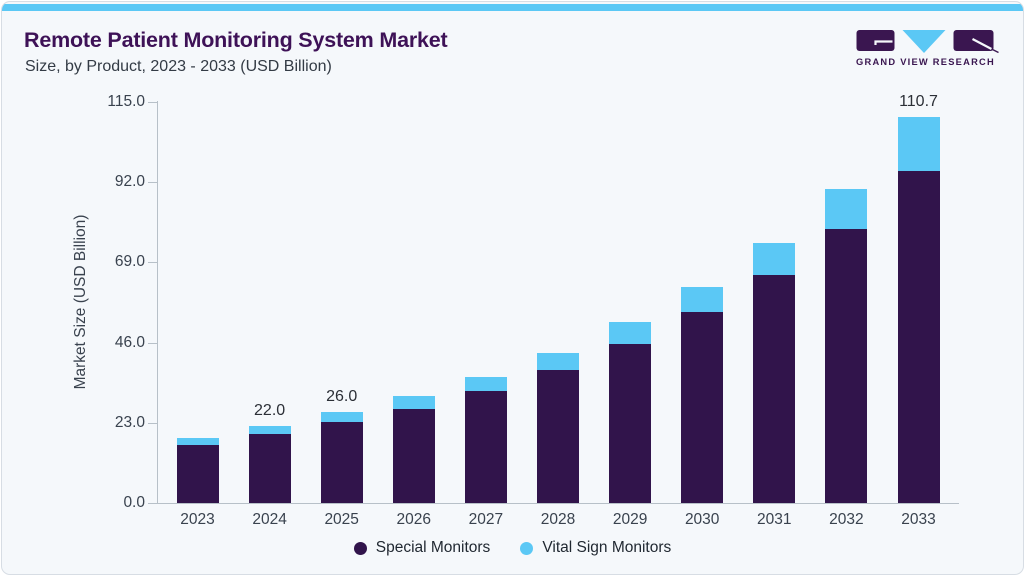 The image size is (1025, 576). I want to click on logo-wordmark: GRAND VIEW RESEARCH, so click(925, 62).